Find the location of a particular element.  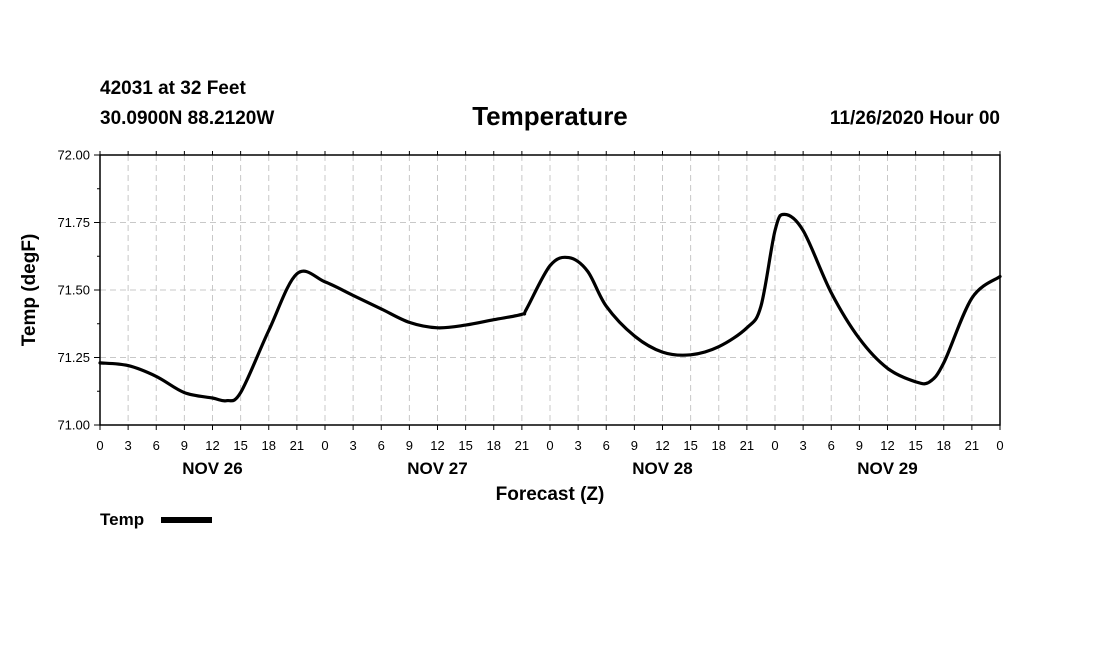

day-labels: NOV 26 NOV 27 NOV 28 NOV 29 is located at coordinates (549, 468).